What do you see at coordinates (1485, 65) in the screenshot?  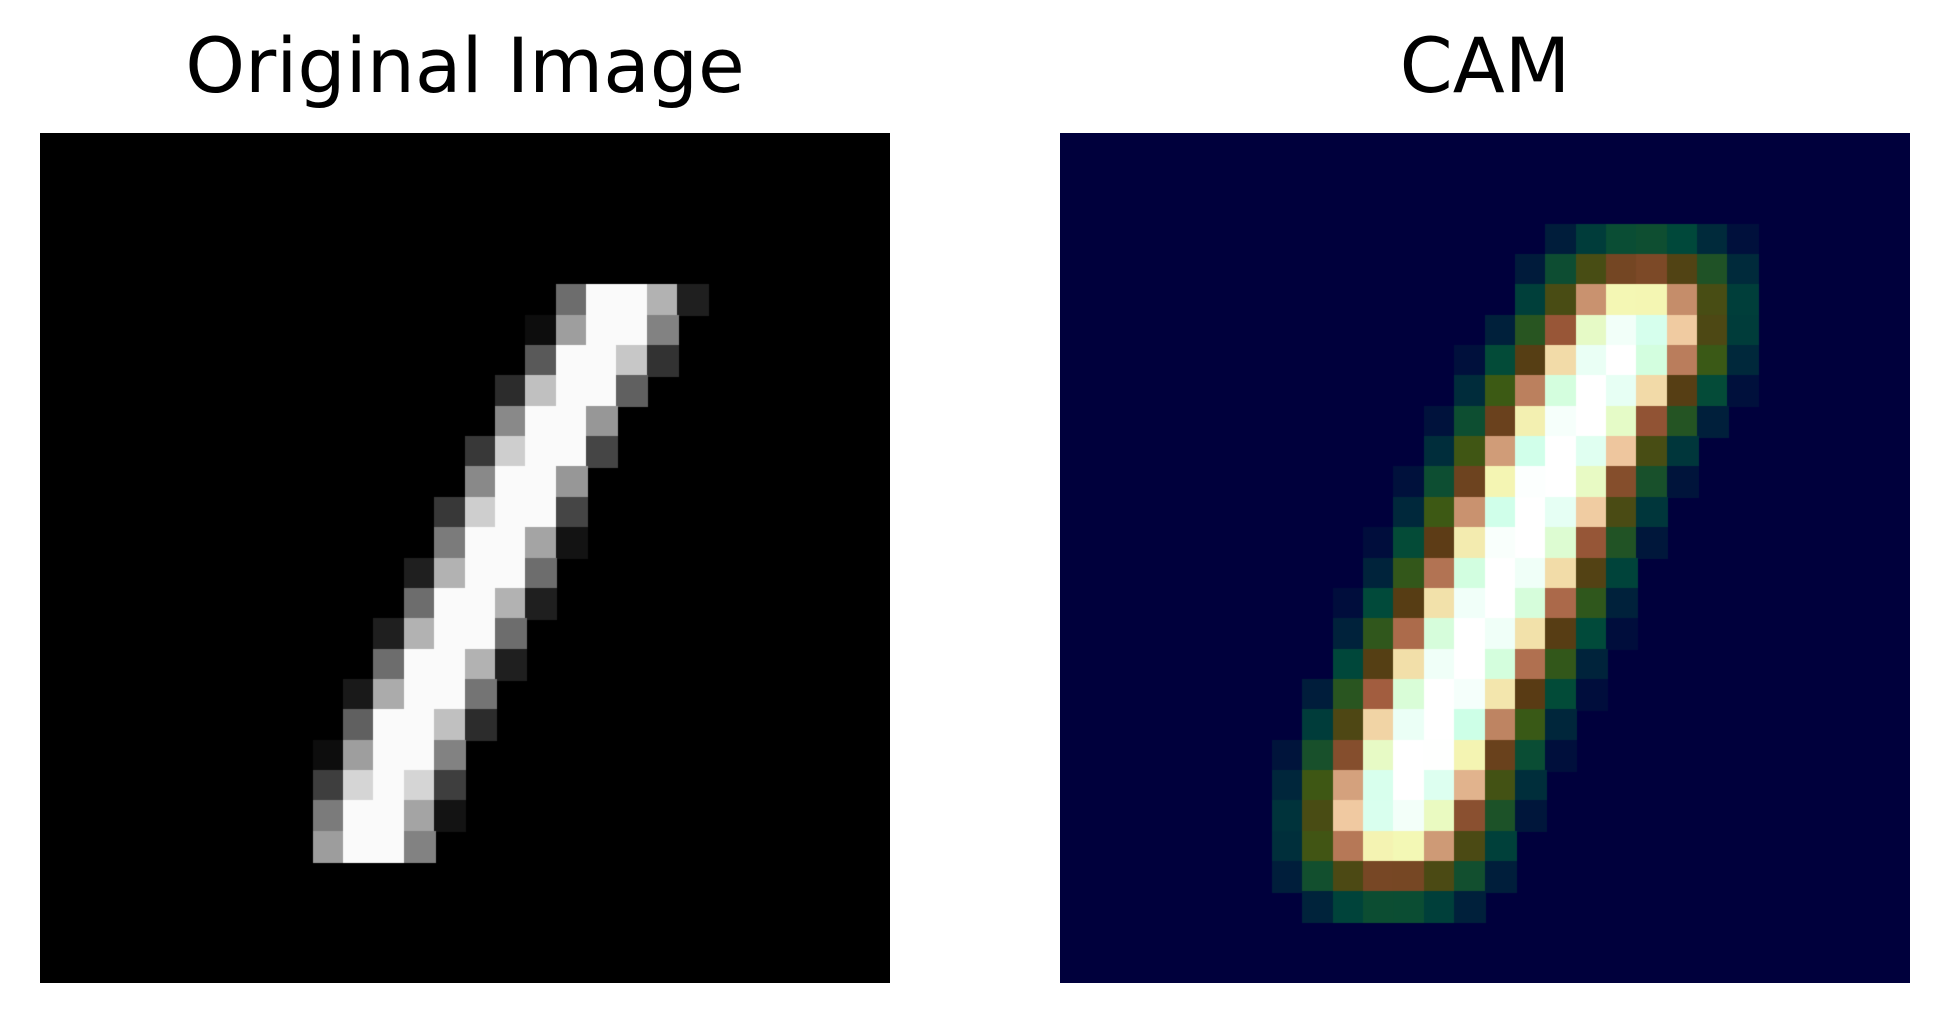 I see `cam-title: CAM` at bounding box center [1485, 65].